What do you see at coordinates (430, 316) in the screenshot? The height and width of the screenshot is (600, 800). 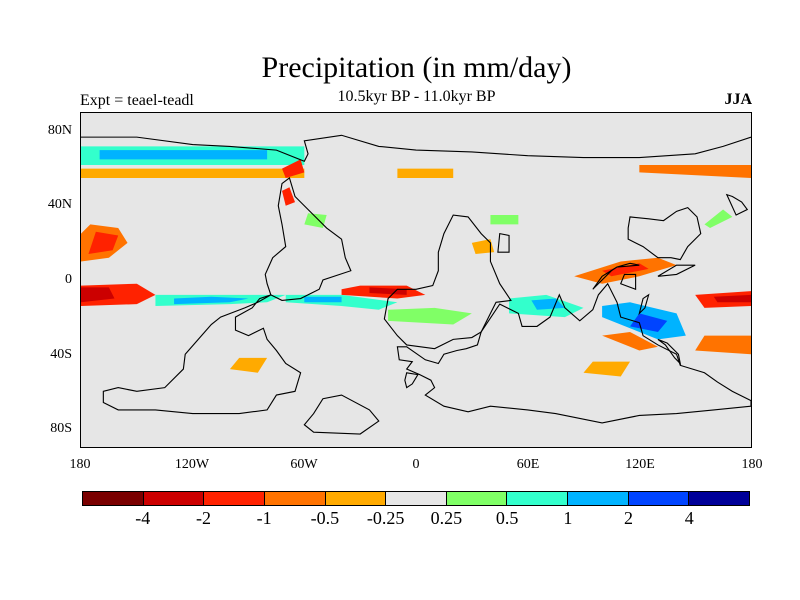 I see `anomaly-wet-africa` at bounding box center [430, 316].